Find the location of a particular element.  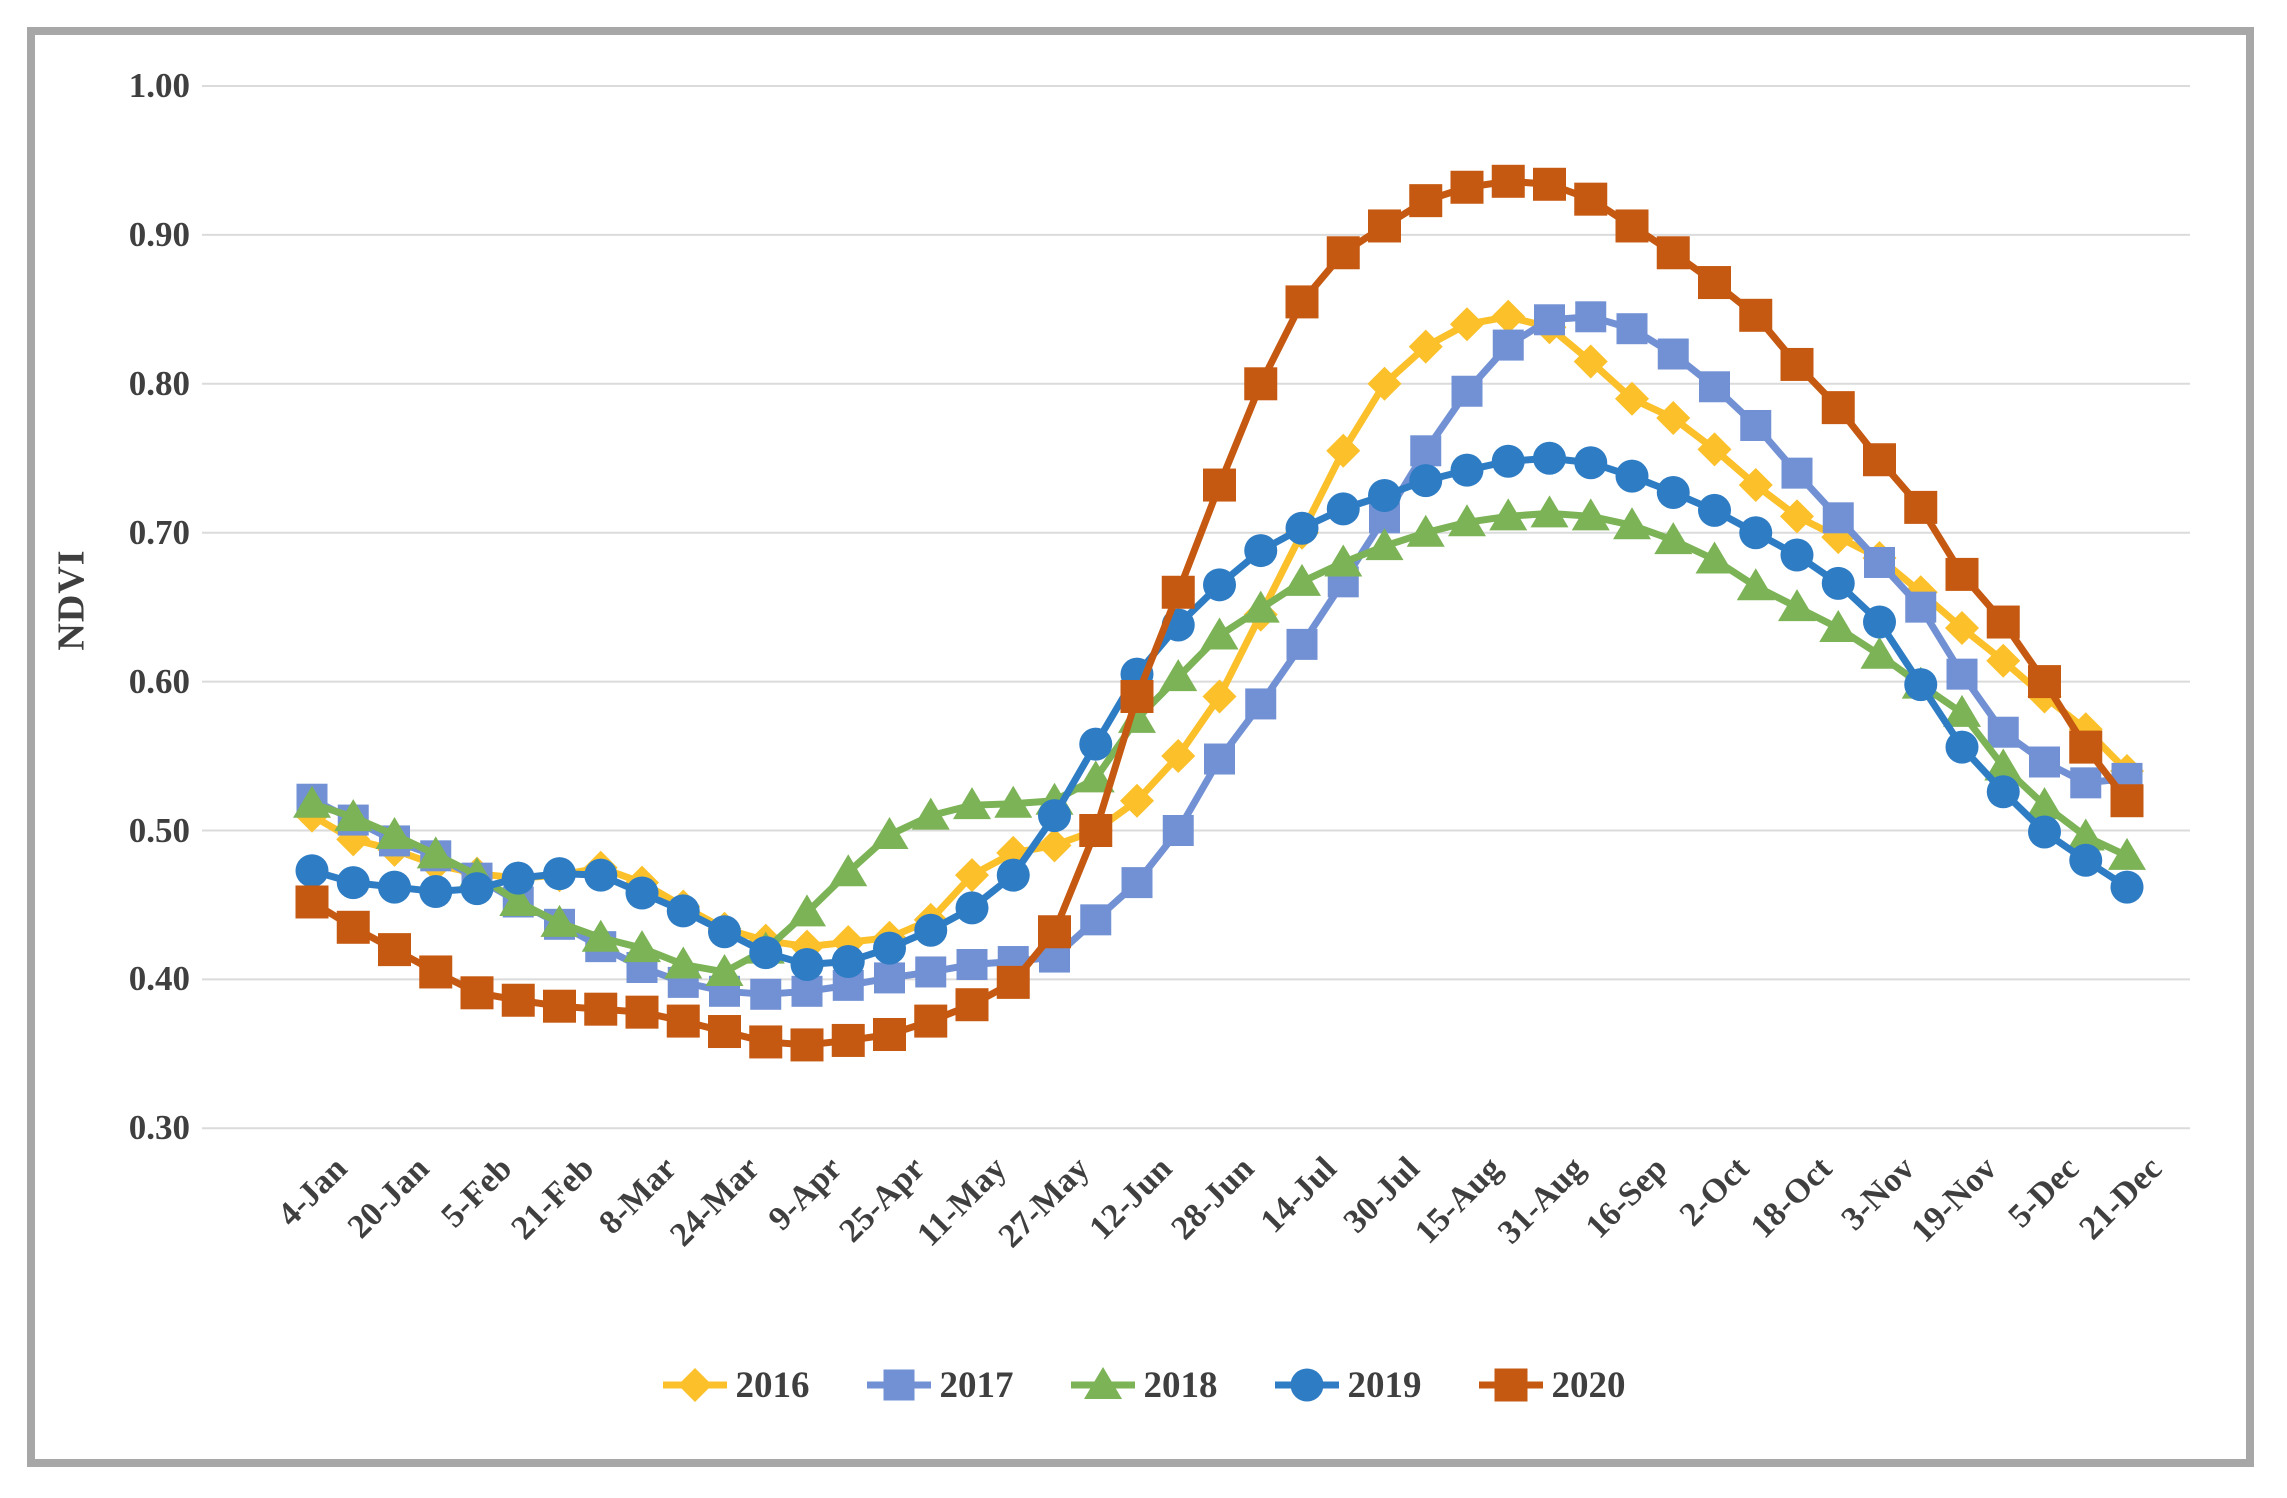

legend-circle-icon is located at coordinates (1306, 1385).